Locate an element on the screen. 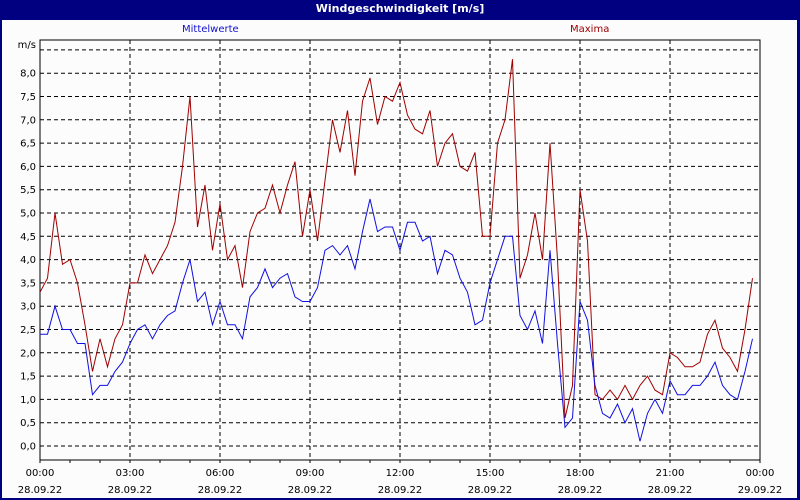 This screenshot has width=800, height=500. y-tick-label: 7,5 is located at coordinates (28, 97).